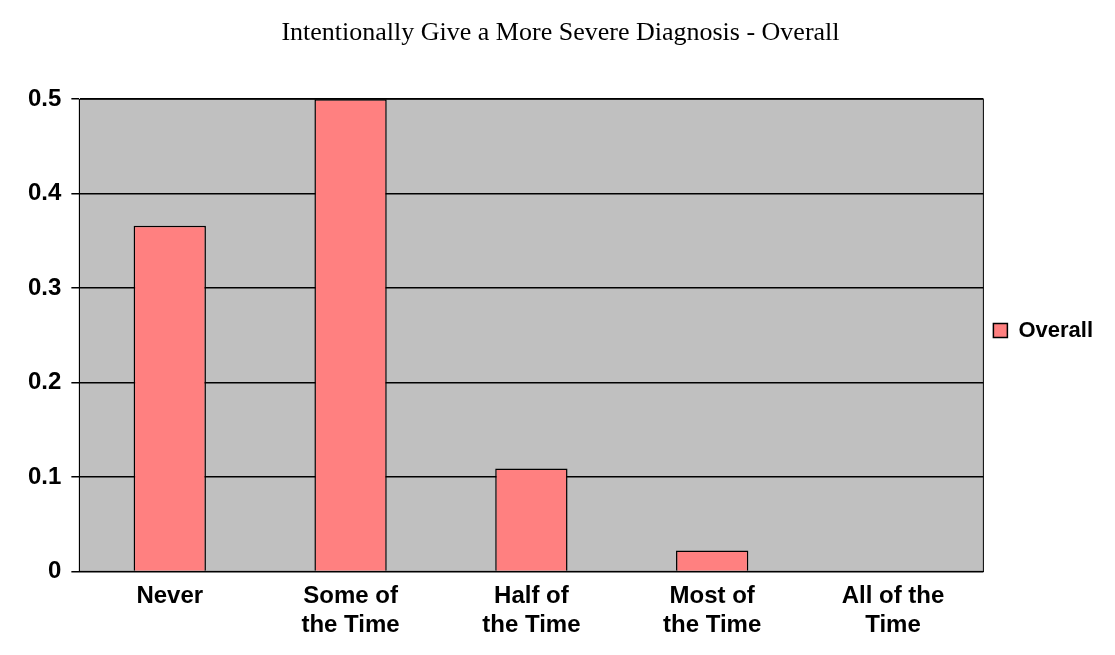 The width and height of the screenshot is (1115, 655). What do you see at coordinates (44, 286) in the screenshot?
I see `y-tick-label: 0.3` at bounding box center [44, 286].